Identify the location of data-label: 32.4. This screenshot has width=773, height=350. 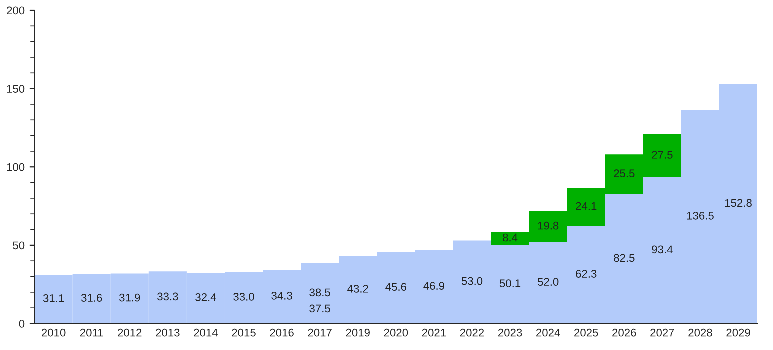
(206, 297).